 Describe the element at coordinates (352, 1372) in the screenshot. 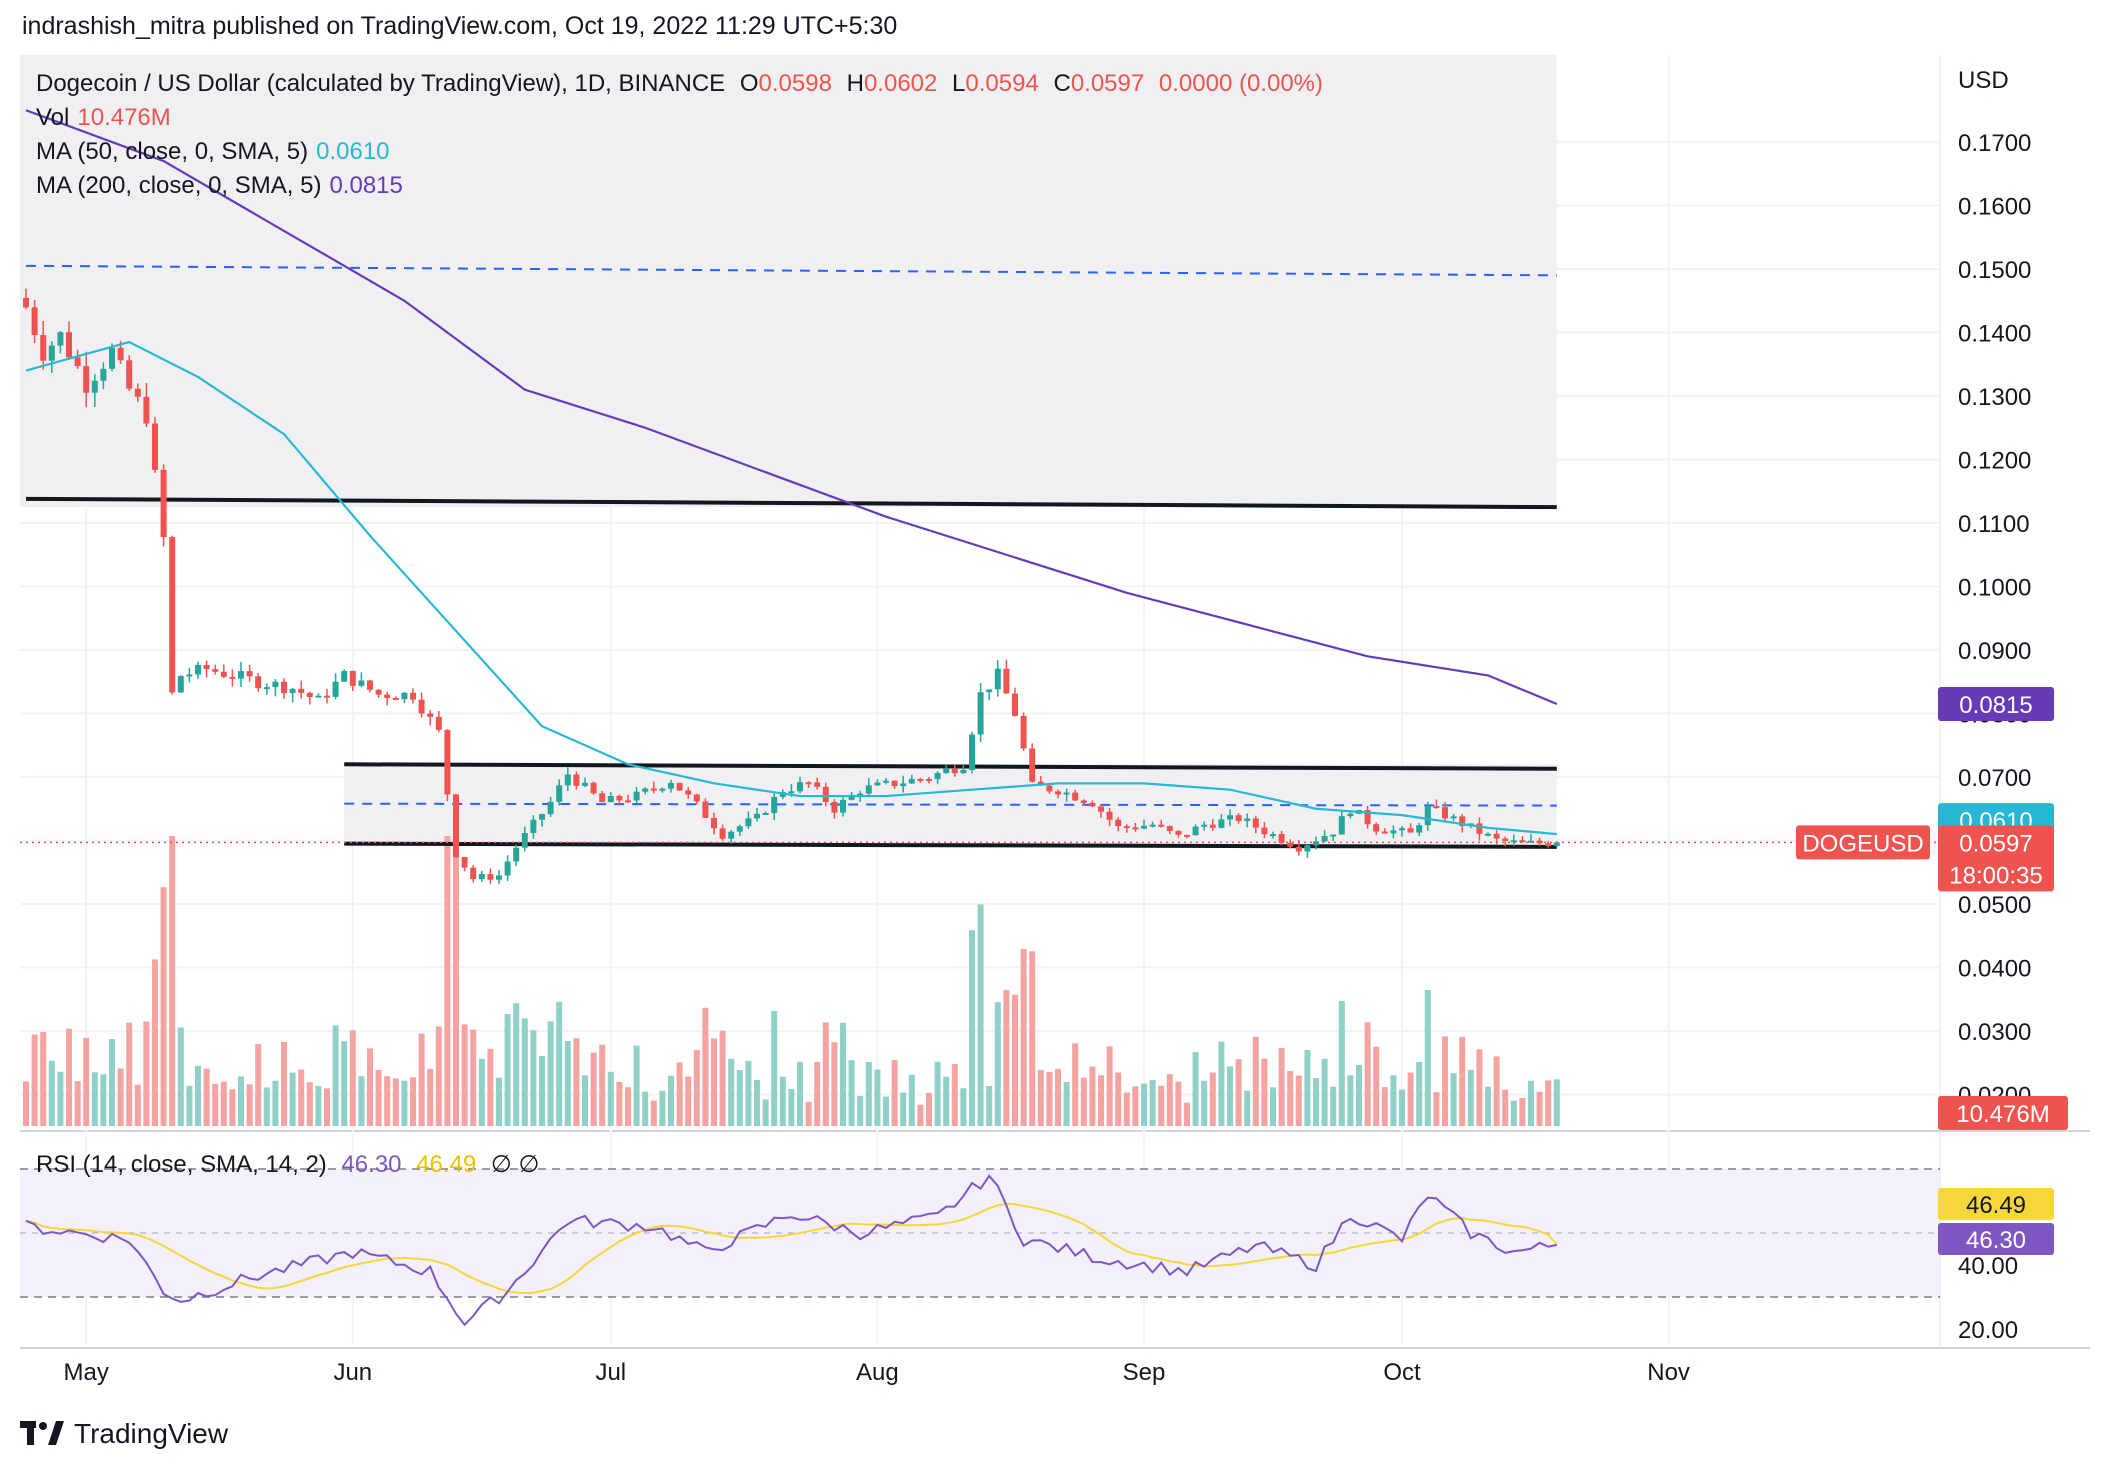

I see `time-axis-tick: Jun` at that location.